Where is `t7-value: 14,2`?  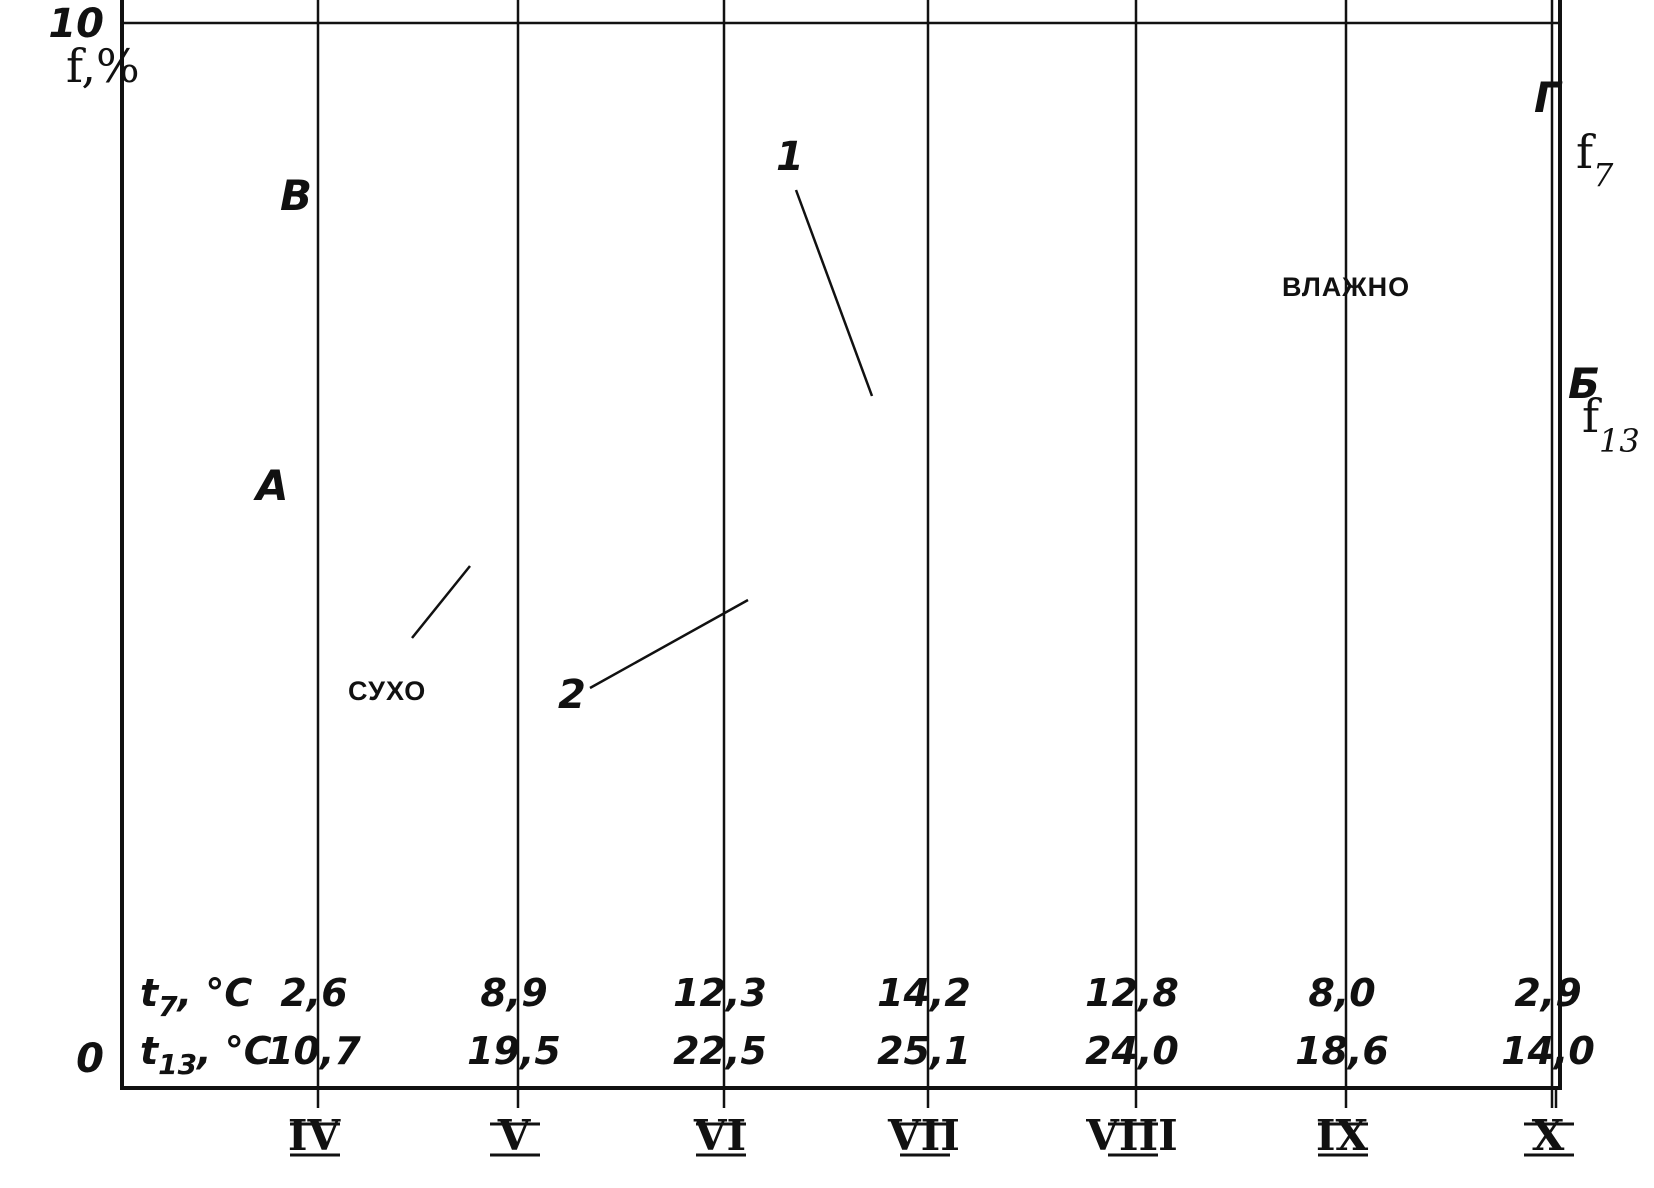 t7-value: 14,2 is located at coordinates (924, 993).